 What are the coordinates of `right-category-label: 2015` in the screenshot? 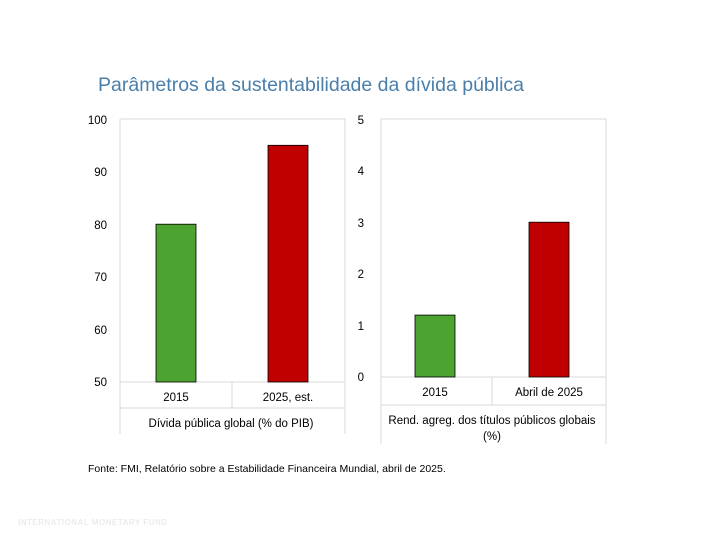 It's located at (435, 393).